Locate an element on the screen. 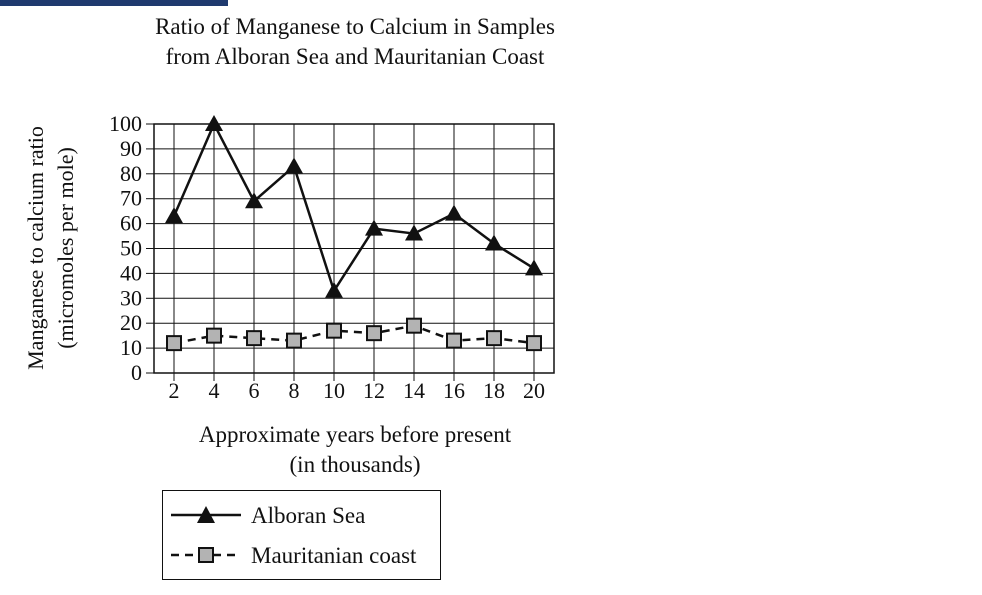 The height and width of the screenshot is (595, 982). y-tick-label-30: 30 is located at coordinates (131, 297).